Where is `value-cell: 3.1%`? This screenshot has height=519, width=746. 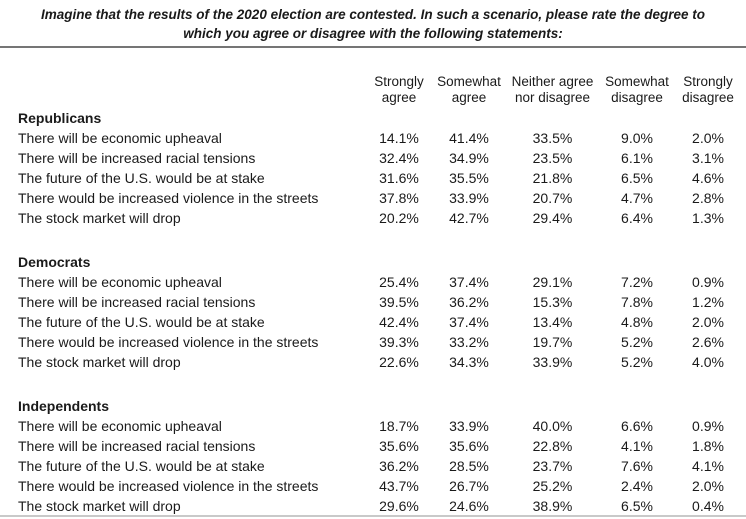 value-cell: 3.1% is located at coordinates (708, 158).